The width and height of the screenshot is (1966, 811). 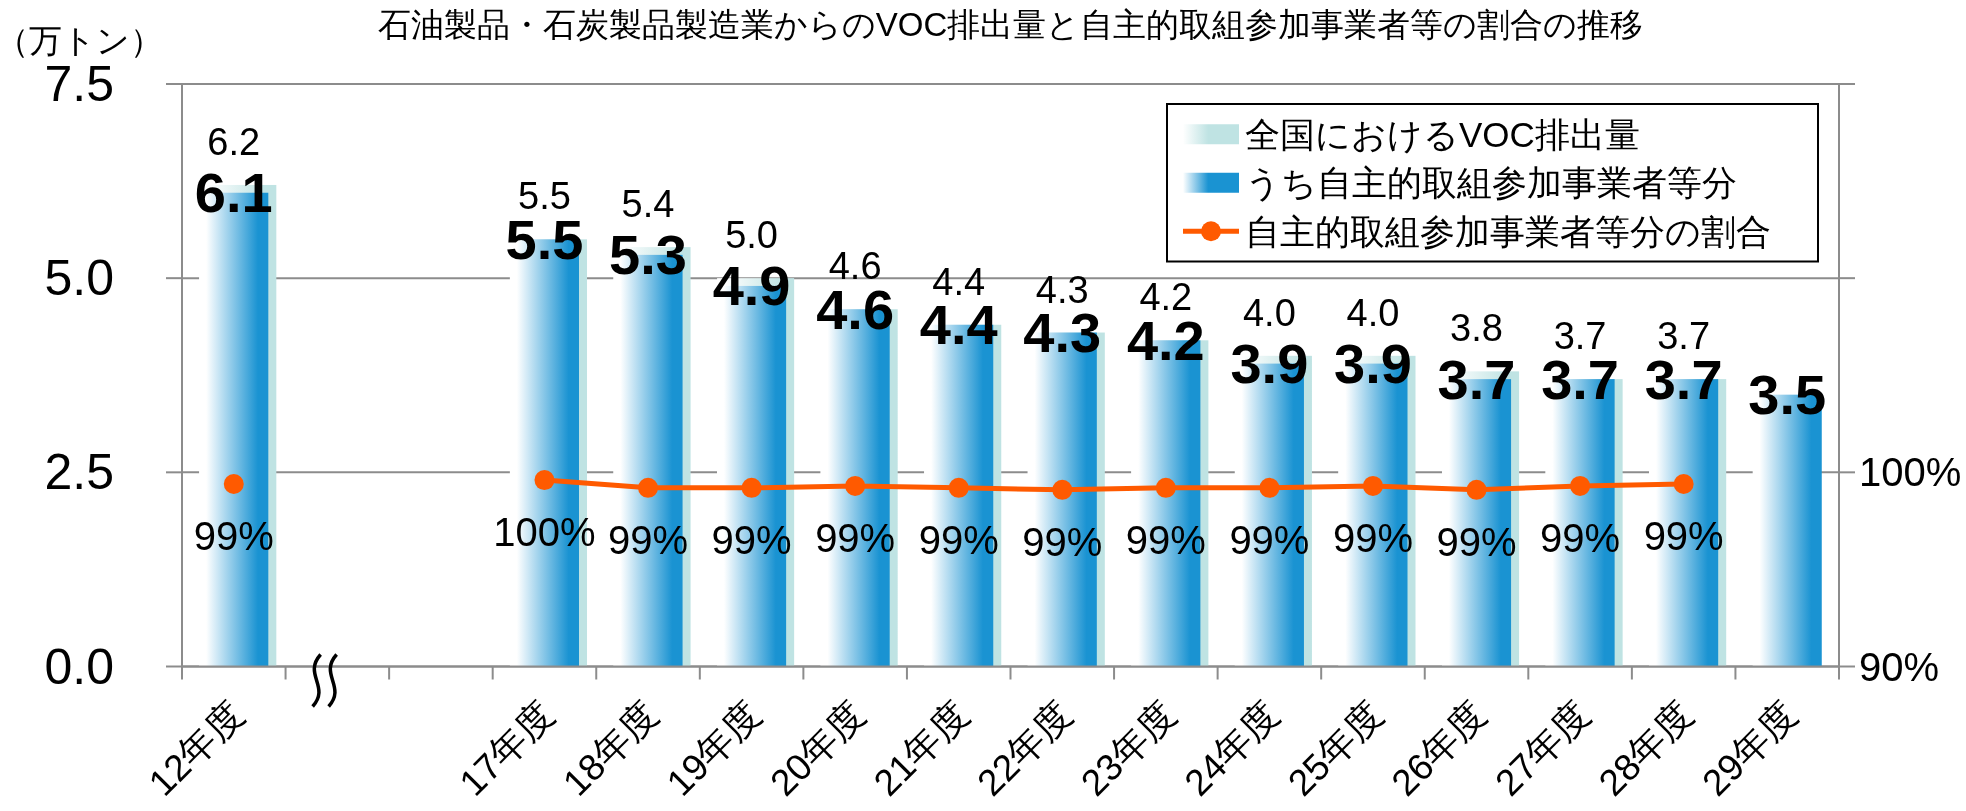 I want to click on x-tick-label: 17年度, so click(x=507, y=748).